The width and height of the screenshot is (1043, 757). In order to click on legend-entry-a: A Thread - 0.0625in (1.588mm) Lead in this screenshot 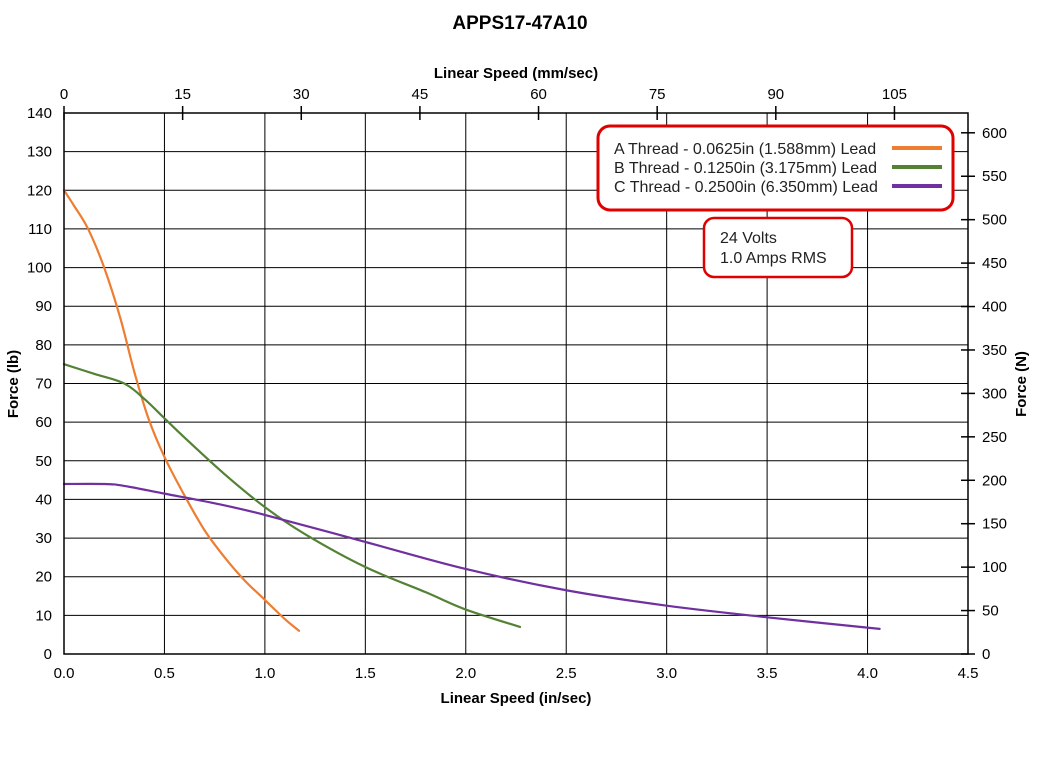, I will do `click(745, 149)`.